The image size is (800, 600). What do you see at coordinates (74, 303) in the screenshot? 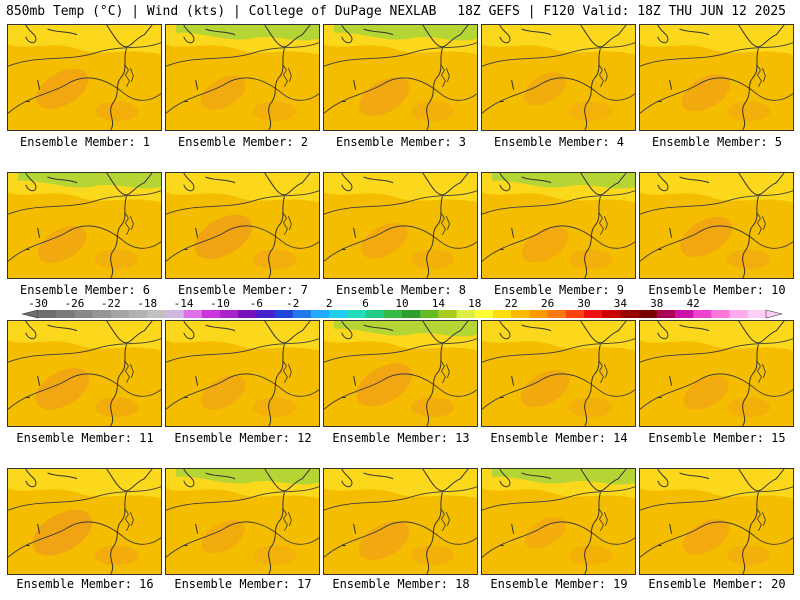
I see `colorbar-tick-label: -26` at bounding box center [74, 303].